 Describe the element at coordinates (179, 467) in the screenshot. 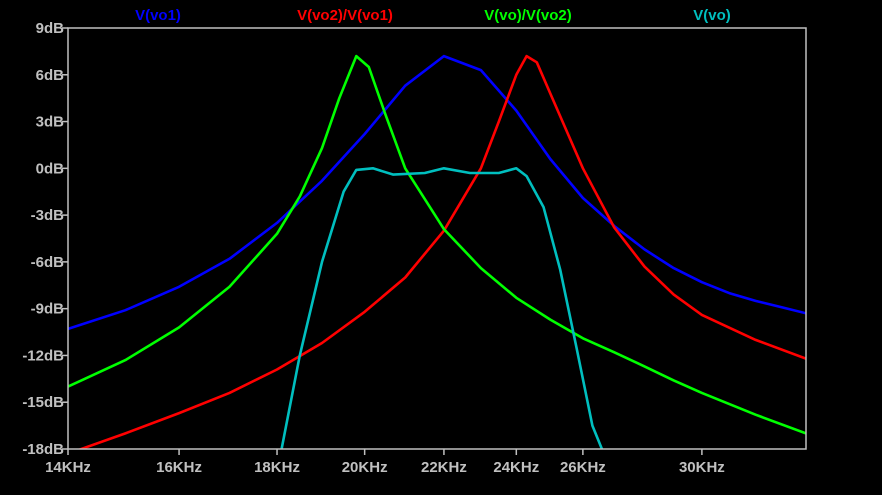

I see `x-tick-label: 16KHz` at that location.